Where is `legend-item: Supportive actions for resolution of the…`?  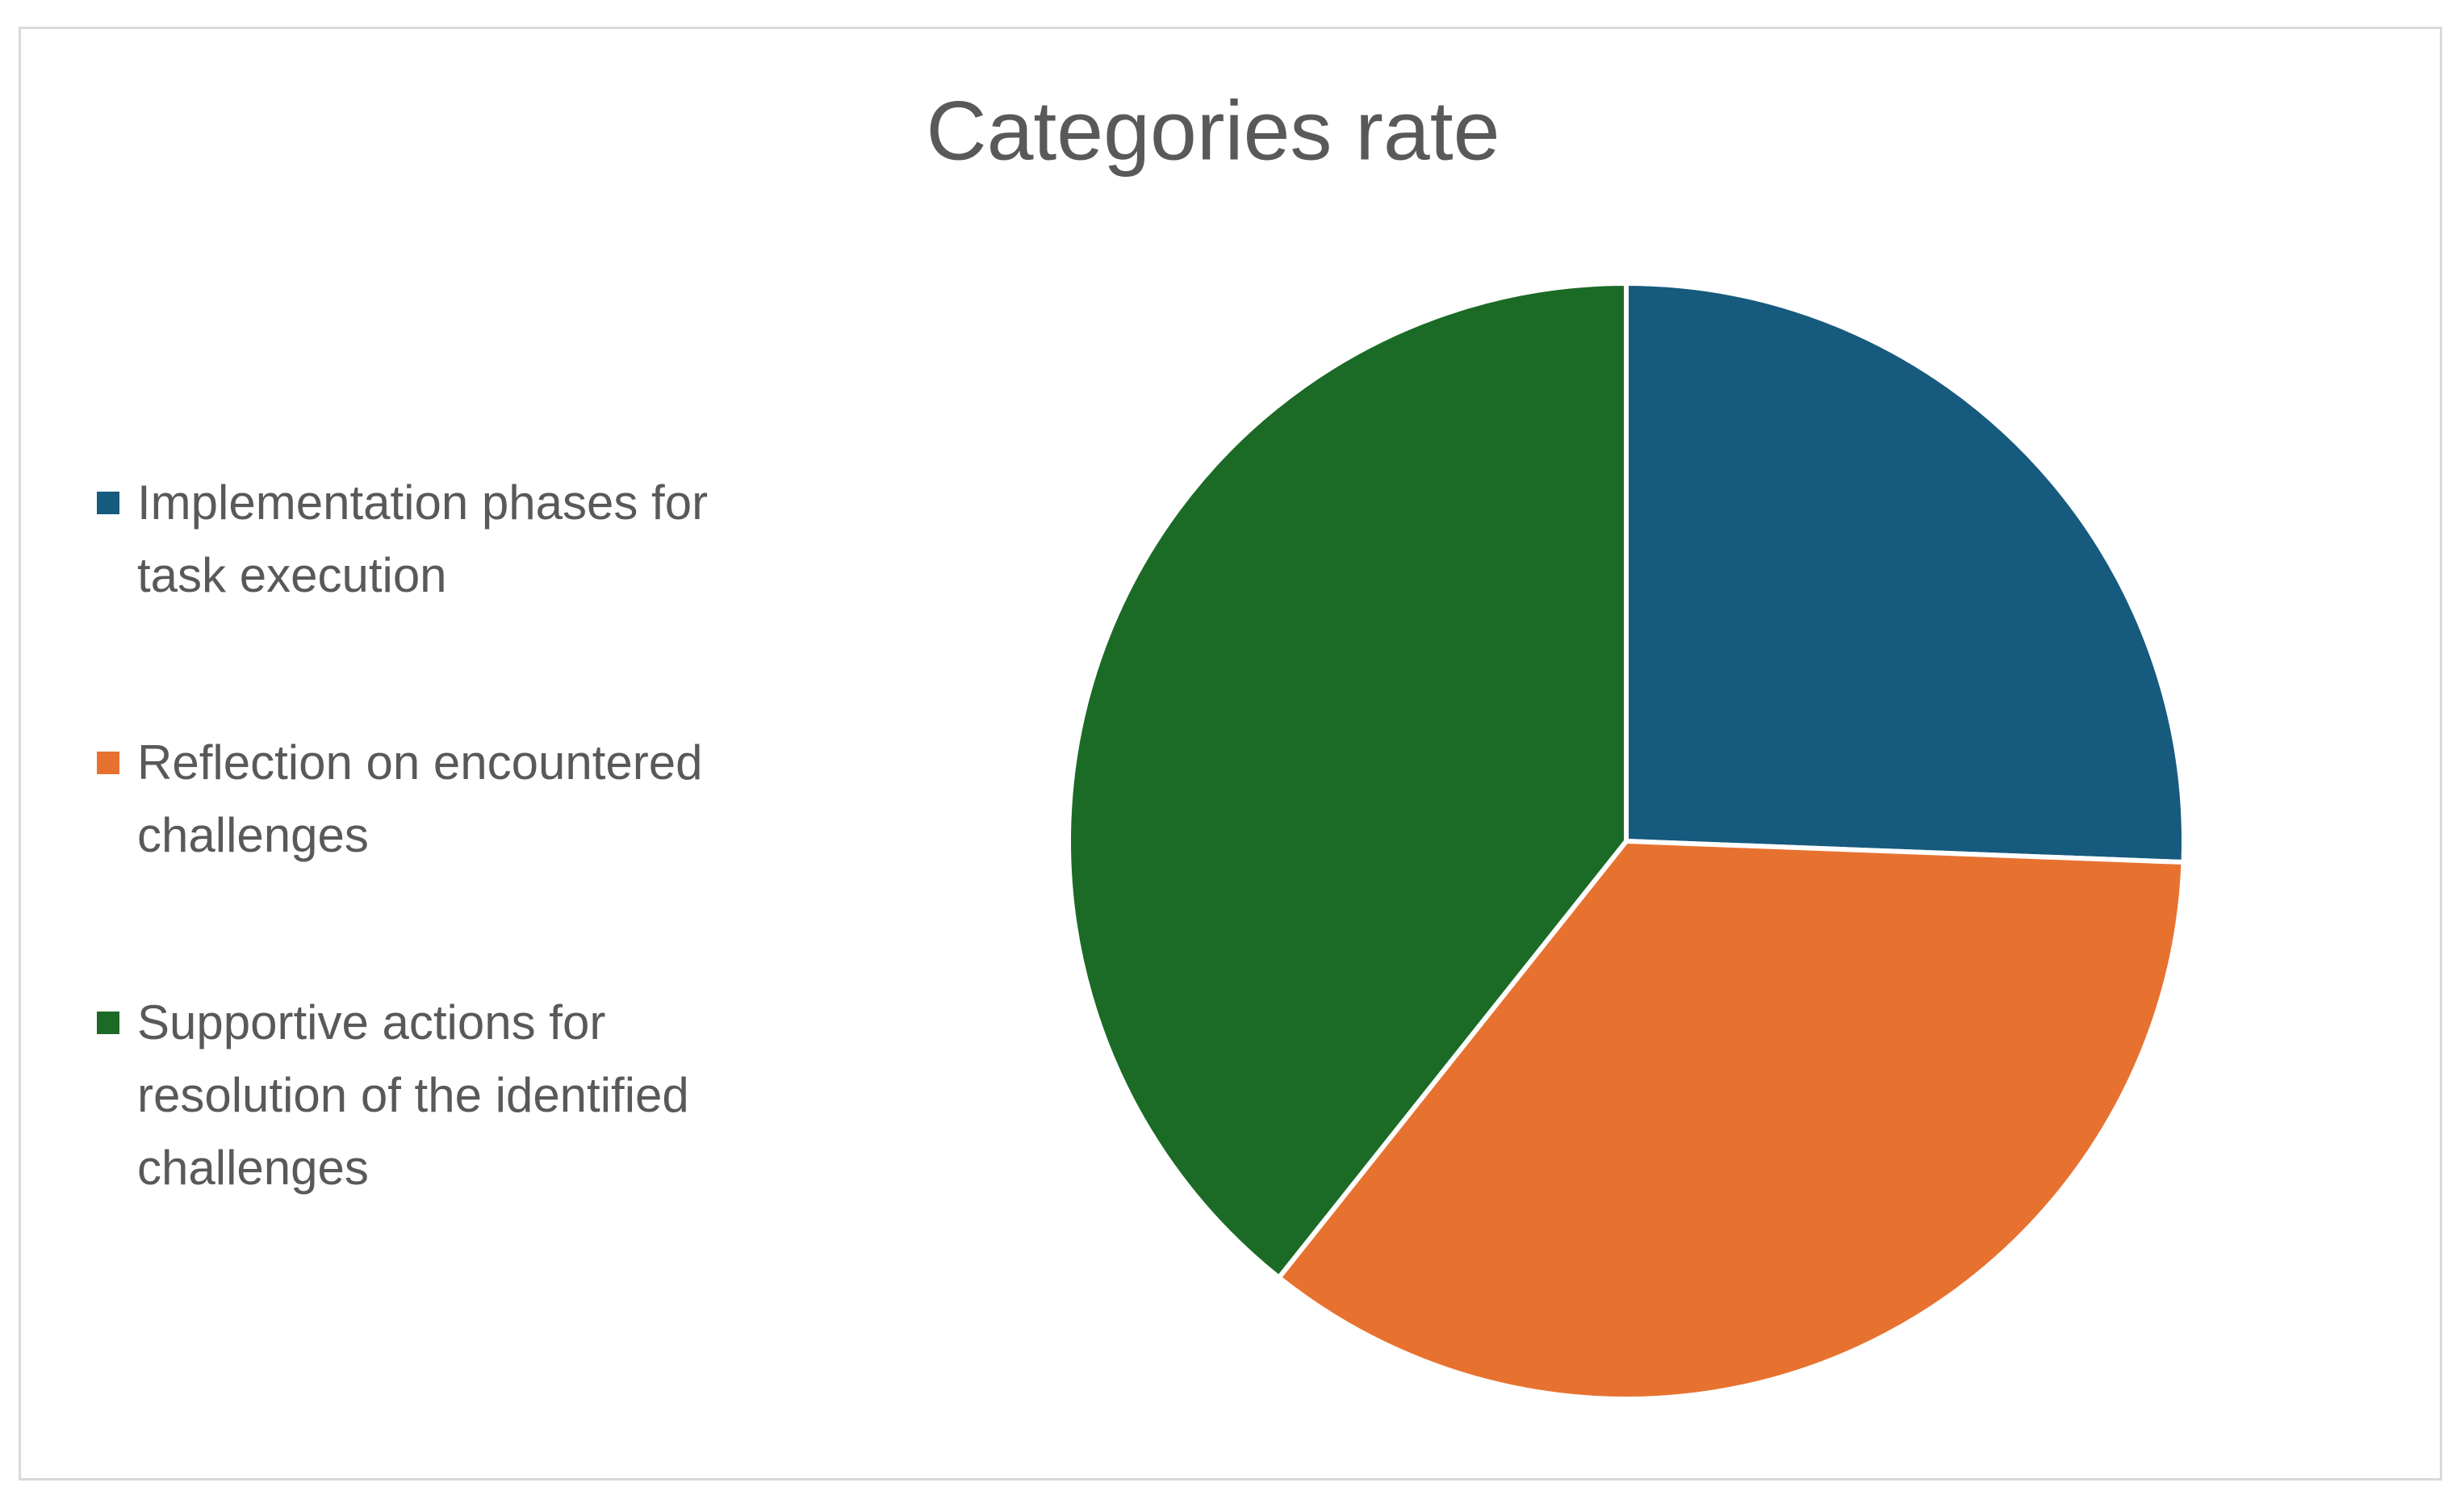 legend-item: Supportive actions for resolution of the… is located at coordinates (428, 1095).